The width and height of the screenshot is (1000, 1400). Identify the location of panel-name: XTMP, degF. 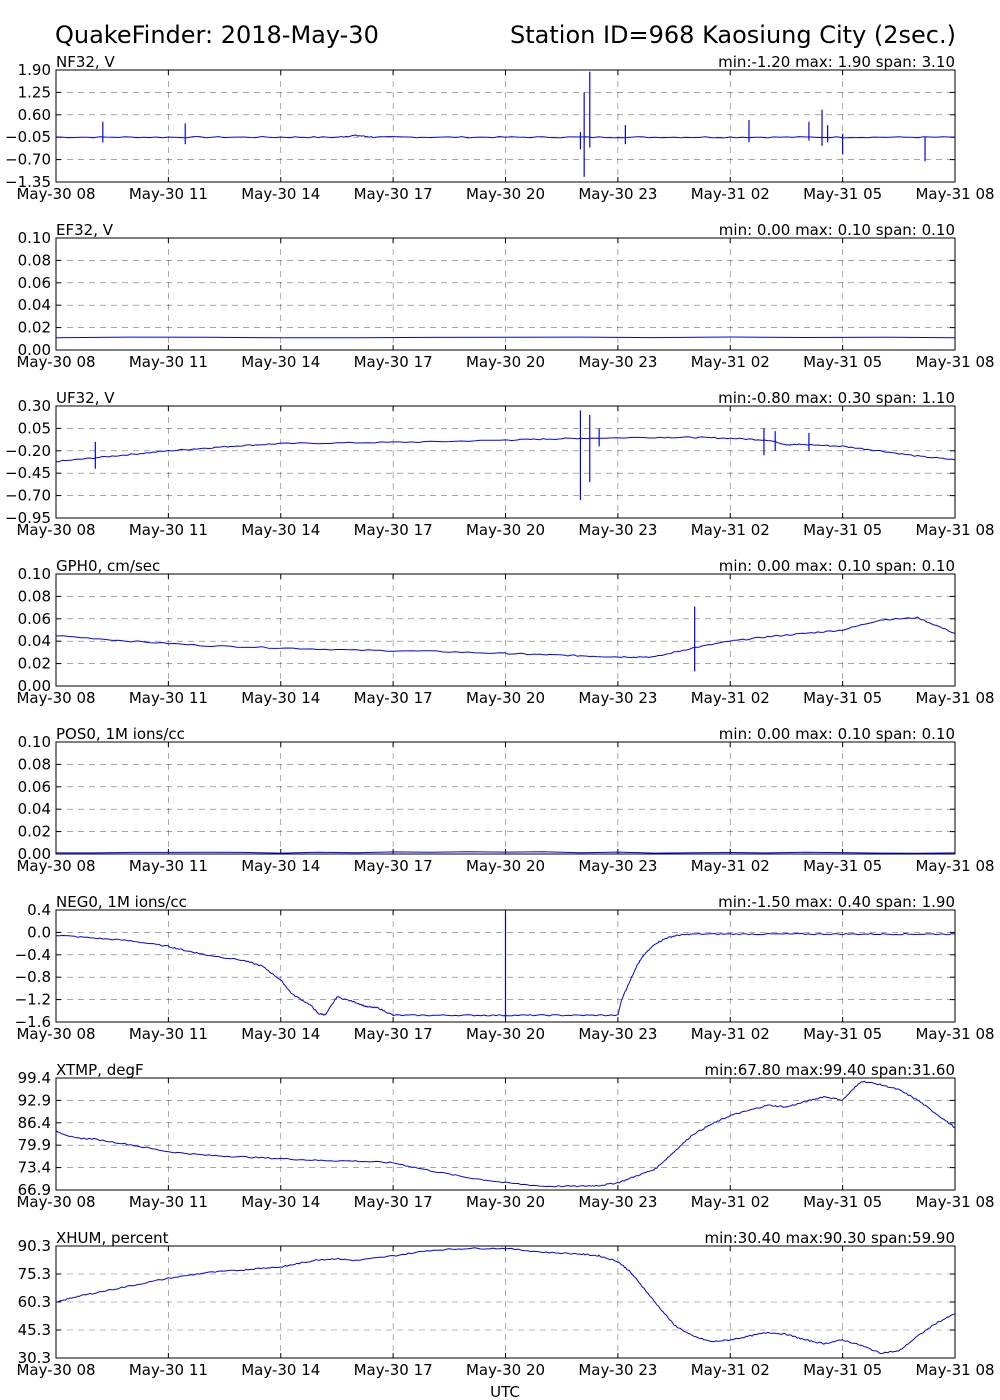
(100, 1070).